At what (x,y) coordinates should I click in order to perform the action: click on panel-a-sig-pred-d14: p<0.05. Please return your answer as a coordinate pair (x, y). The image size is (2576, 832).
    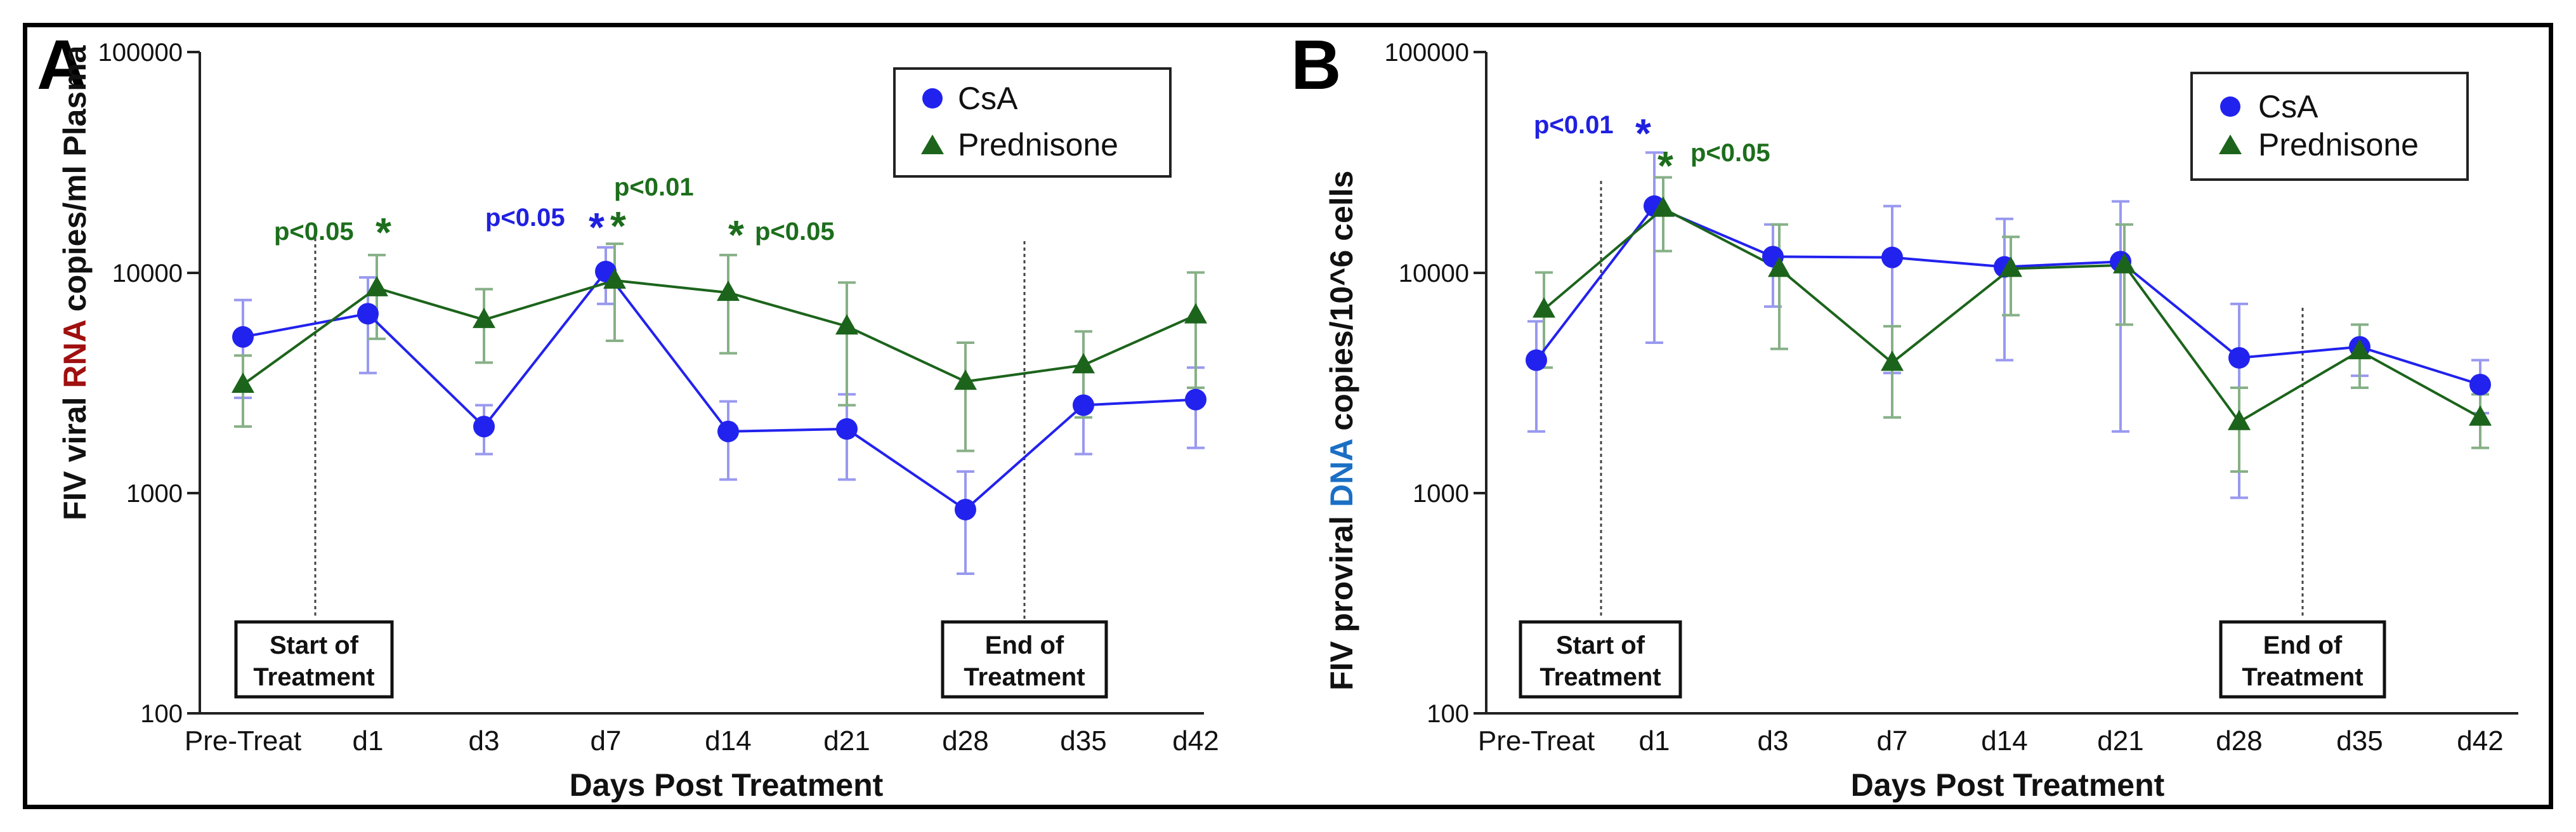
    Looking at the image, I should click on (795, 232).